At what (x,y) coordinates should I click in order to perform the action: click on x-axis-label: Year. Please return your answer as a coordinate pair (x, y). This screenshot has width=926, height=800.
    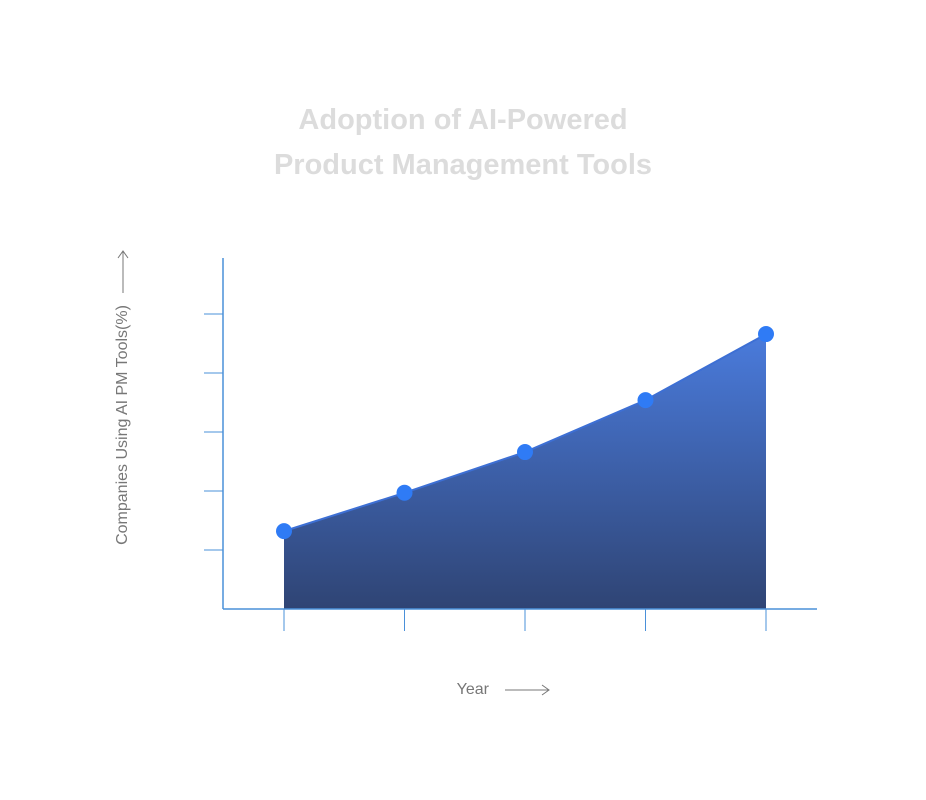
    Looking at the image, I should click on (473, 689).